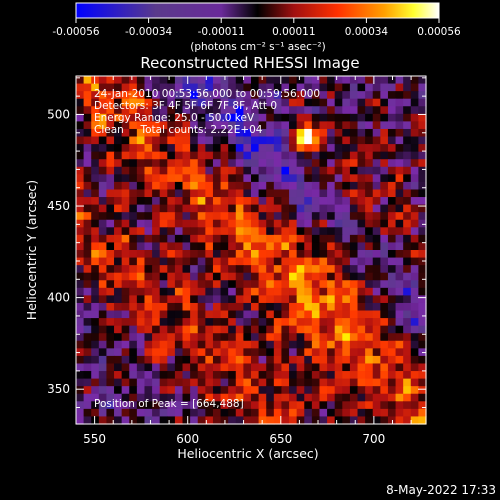  What do you see at coordinates (58, 114) in the screenshot?
I see `y-tick-label: 500` at bounding box center [58, 114].